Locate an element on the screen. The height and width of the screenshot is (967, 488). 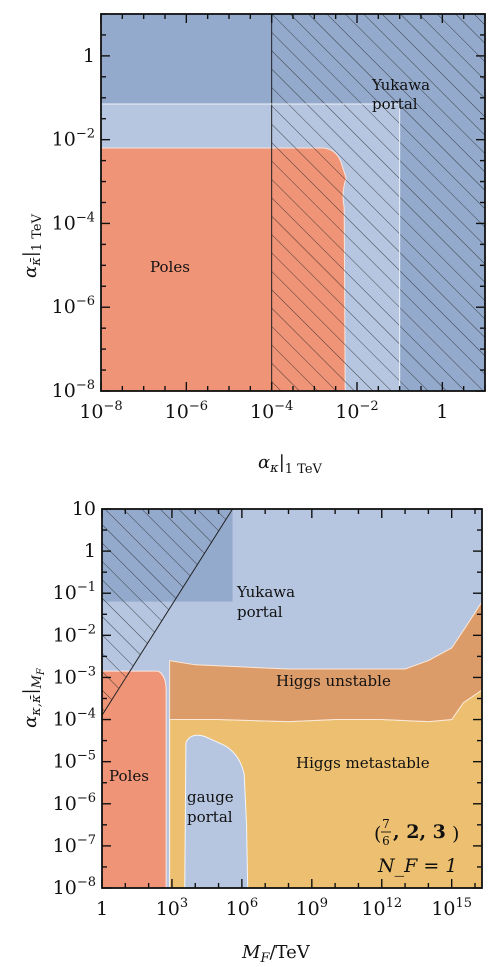
higgs-metastable-label: Higgs metastable is located at coordinates (363, 763).